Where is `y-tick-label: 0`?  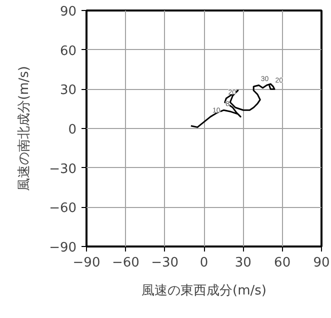
y-tick-label: 0 is located at coordinates (72, 130).